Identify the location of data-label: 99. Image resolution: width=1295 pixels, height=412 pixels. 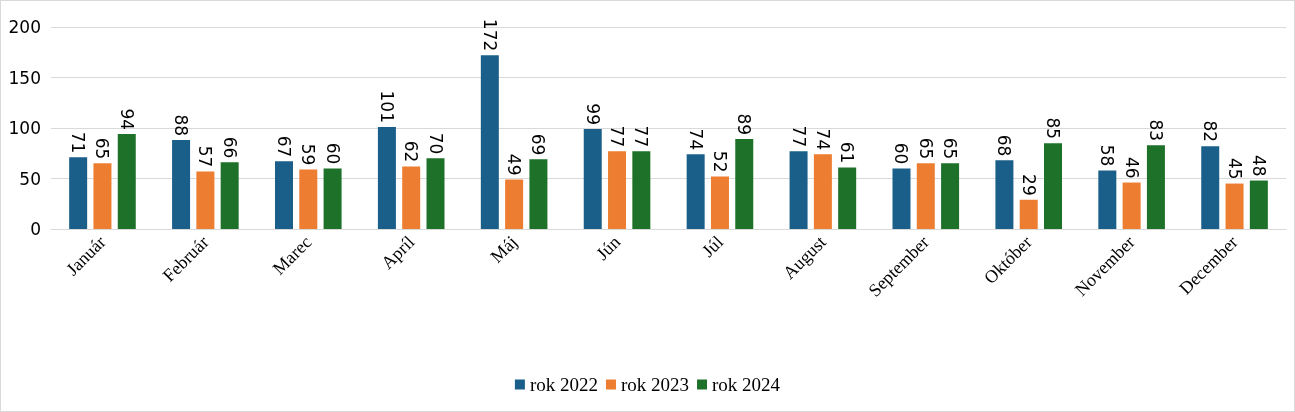
(592, 114).